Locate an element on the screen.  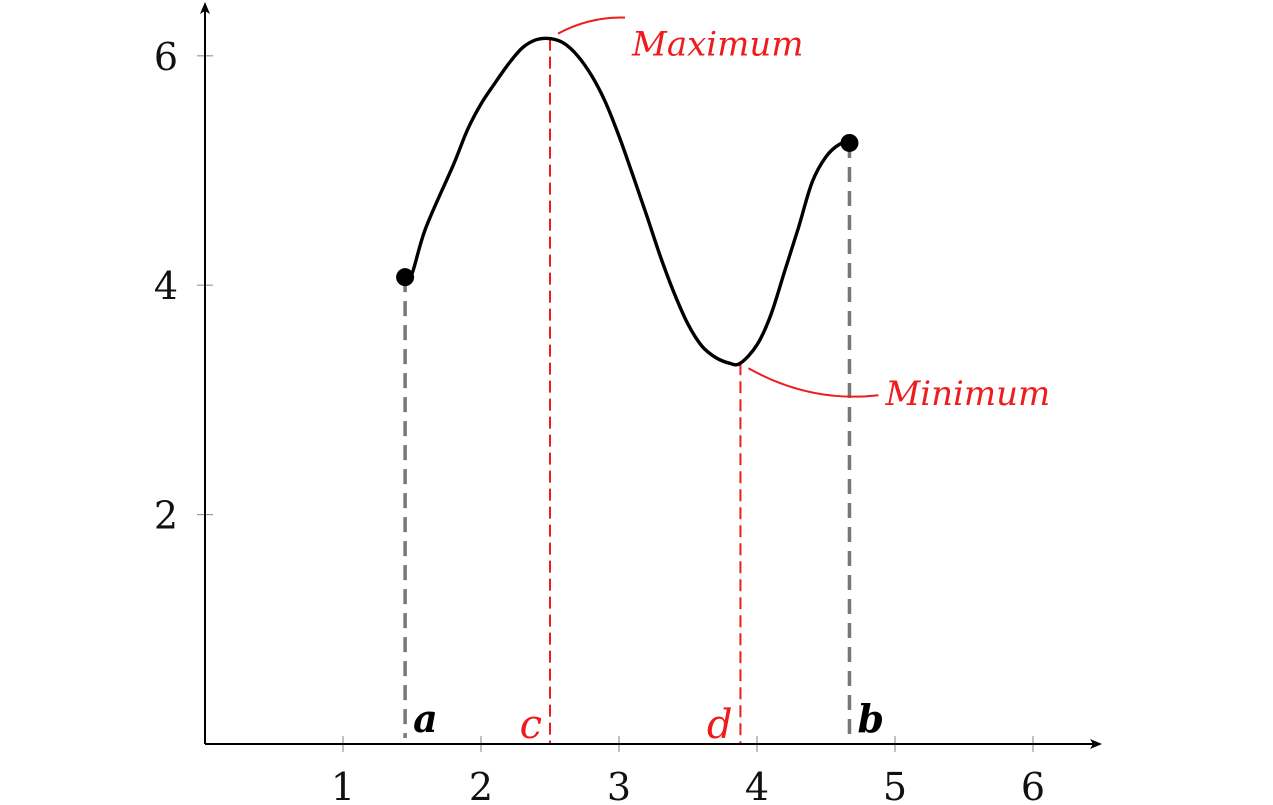
extremum-note: Minimum is located at coordinates (967, 394).